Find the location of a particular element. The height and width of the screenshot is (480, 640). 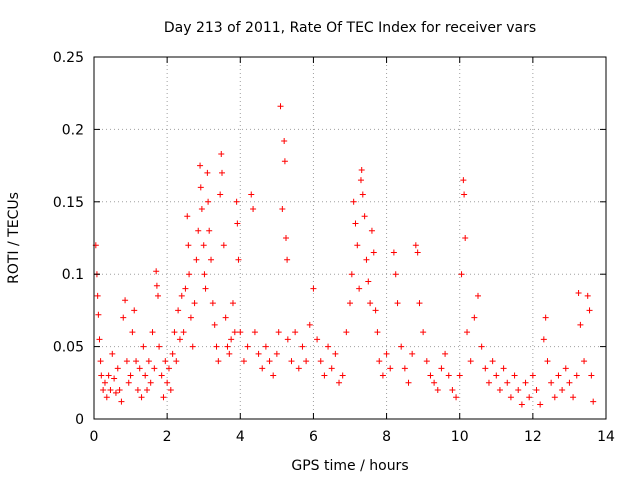

y-tick-label: 0 is located at coordinates (79, 420).